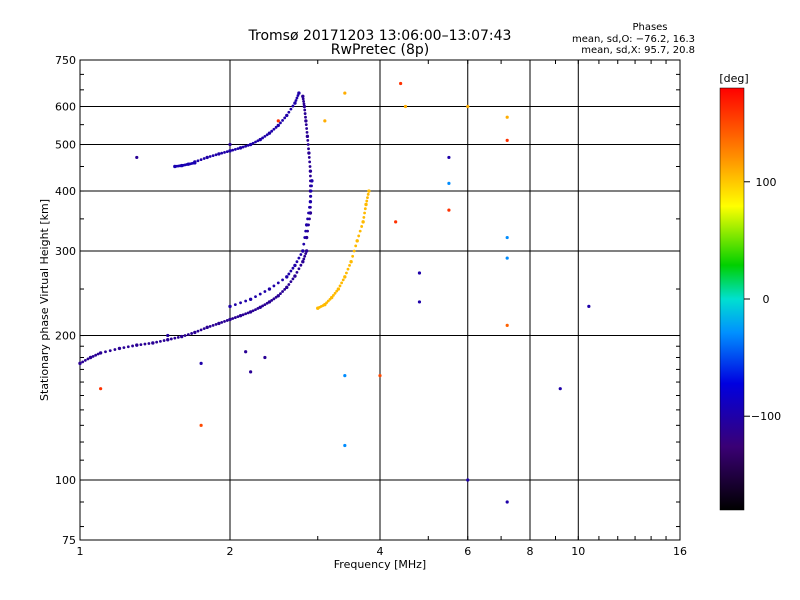  What do you see at coordinates (65, 107) in the screenshot?
I see `y-tick-label: 600` at bounding box center [65, 107].